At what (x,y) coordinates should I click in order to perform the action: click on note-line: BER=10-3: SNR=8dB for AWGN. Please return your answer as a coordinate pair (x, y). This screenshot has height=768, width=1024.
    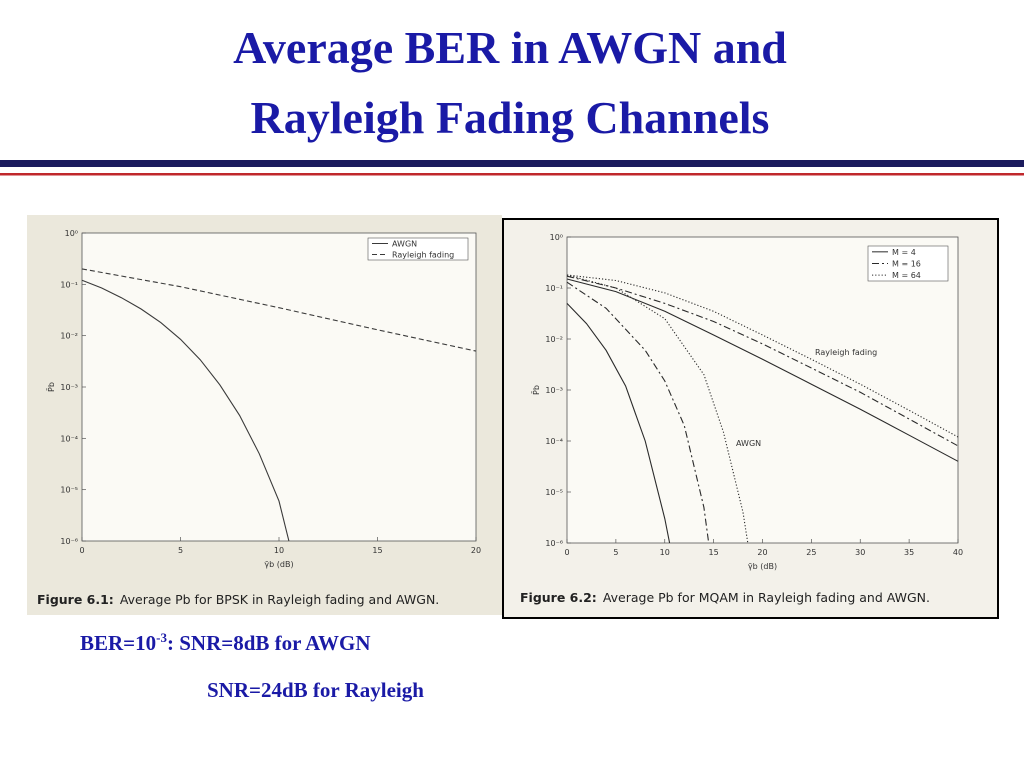
    Looking at the image, I should click on (225, 642).